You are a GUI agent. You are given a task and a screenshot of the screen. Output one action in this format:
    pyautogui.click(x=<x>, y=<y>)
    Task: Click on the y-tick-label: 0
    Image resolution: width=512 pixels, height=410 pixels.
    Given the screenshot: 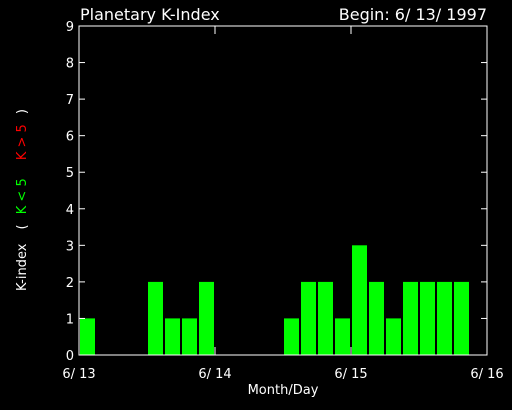 What is the action you would take?
    pyautogui.click(x=70, y=356)
    